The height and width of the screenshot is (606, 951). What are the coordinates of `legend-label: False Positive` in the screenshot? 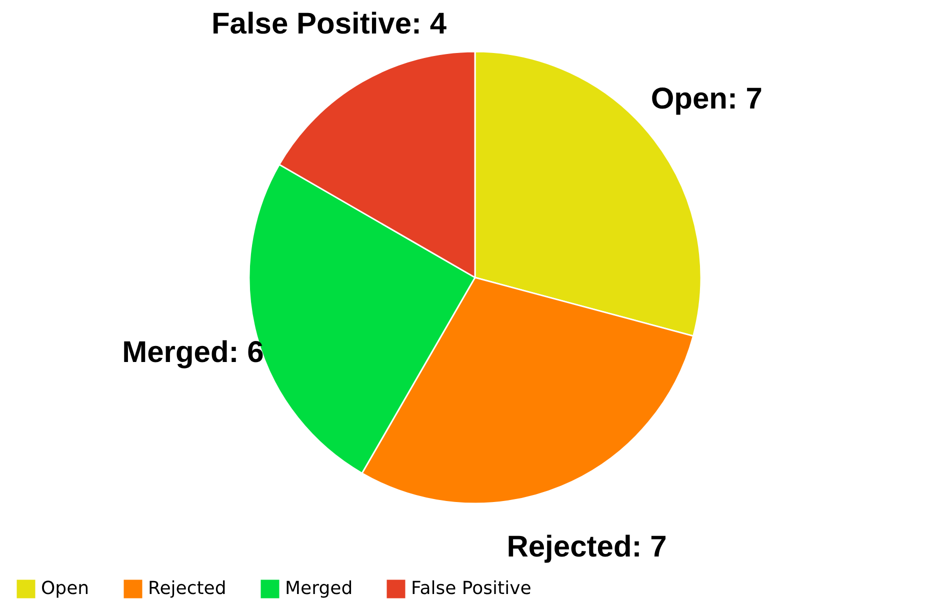 It's located at (471, 588).